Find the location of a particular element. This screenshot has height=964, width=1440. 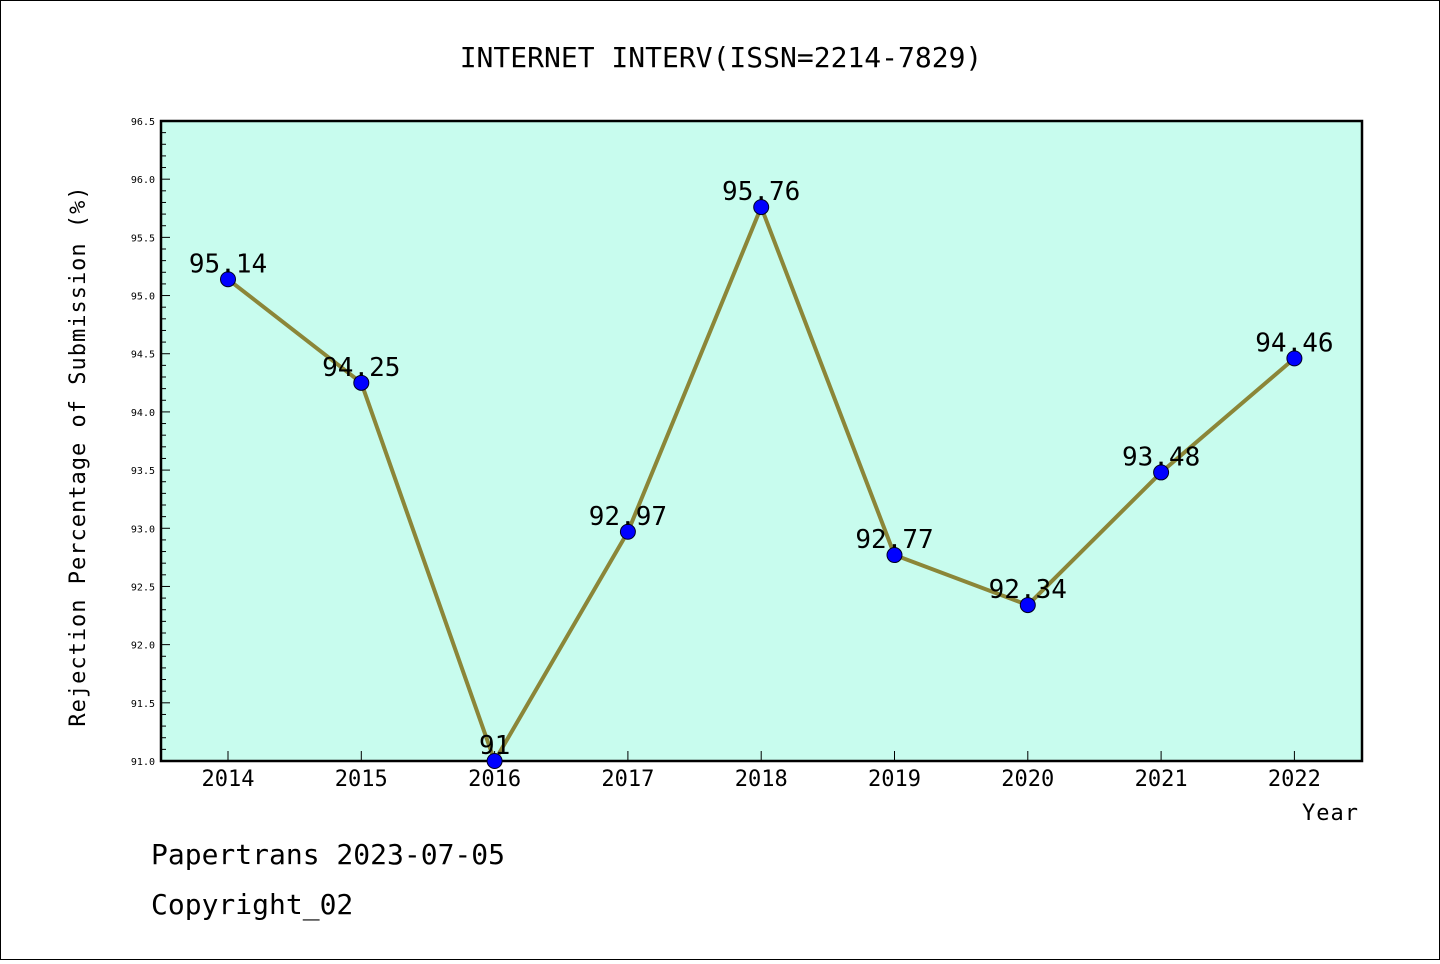

y-axis-label: Rejection Percentage of Submission (%) is located at coordinates (78, 455).